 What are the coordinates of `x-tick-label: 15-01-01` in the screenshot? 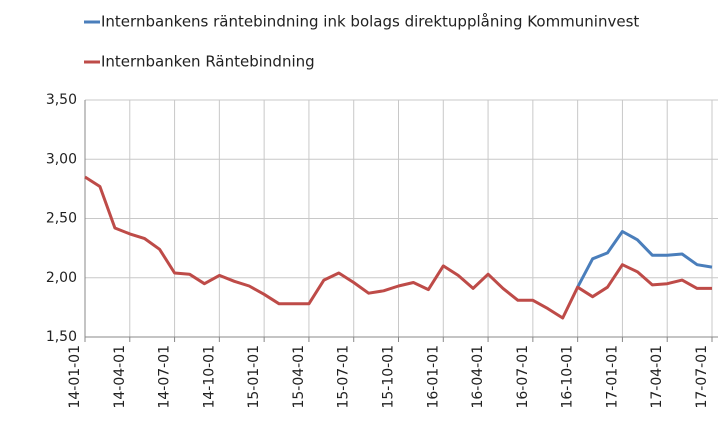 It's located at (254, 377).